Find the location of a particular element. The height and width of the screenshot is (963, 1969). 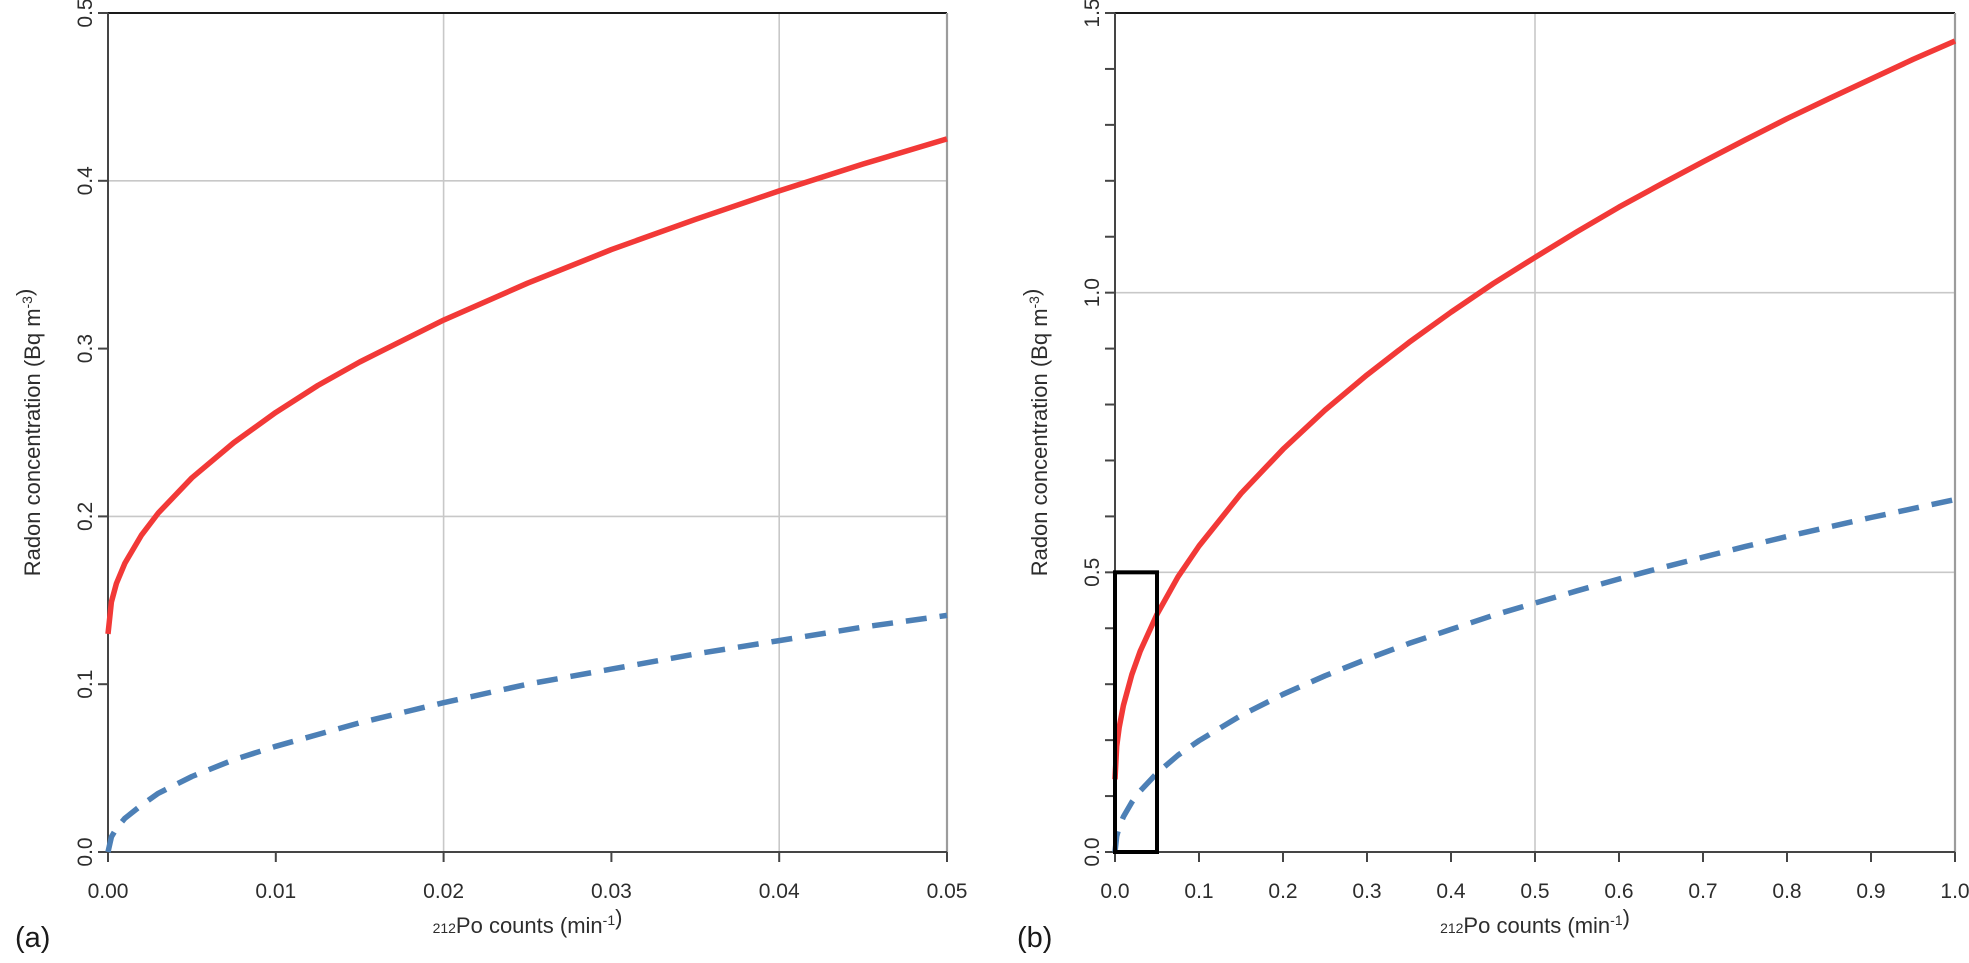

x-tick-label: 0.2 is located at coordinates (1282, 891).